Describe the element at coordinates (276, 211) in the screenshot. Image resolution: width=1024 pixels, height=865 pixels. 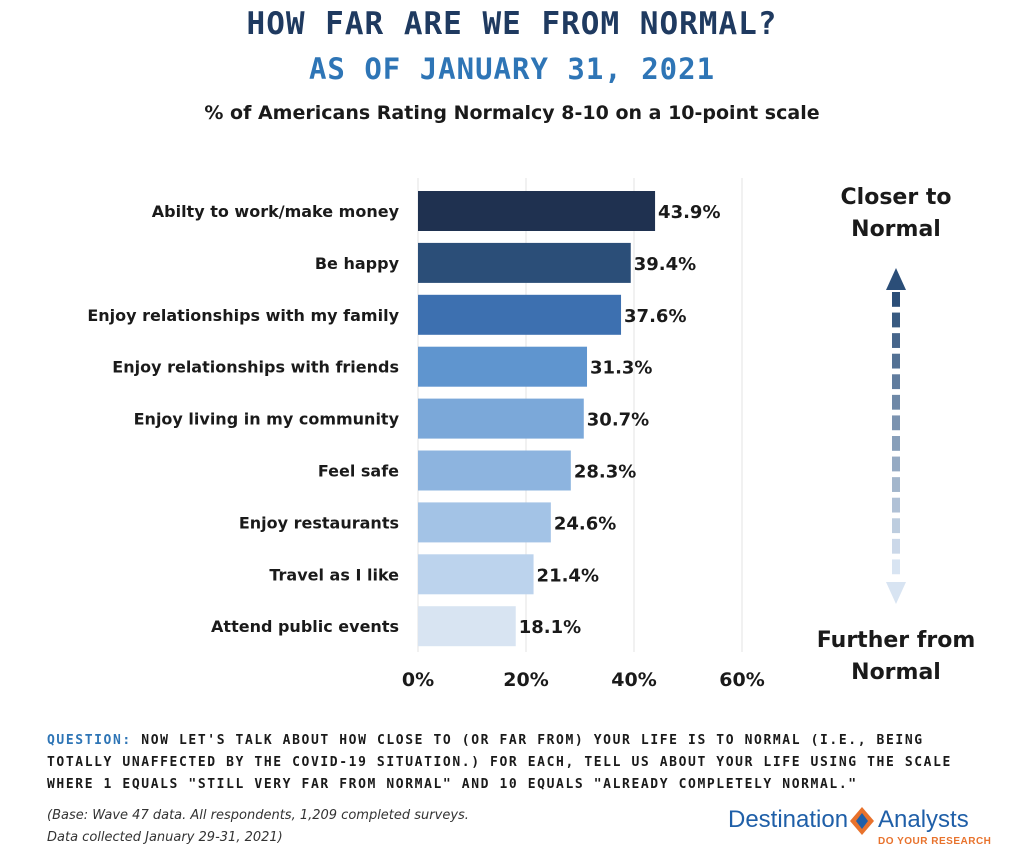
I see `category-label-0: Abilty to work/make money` at that location.